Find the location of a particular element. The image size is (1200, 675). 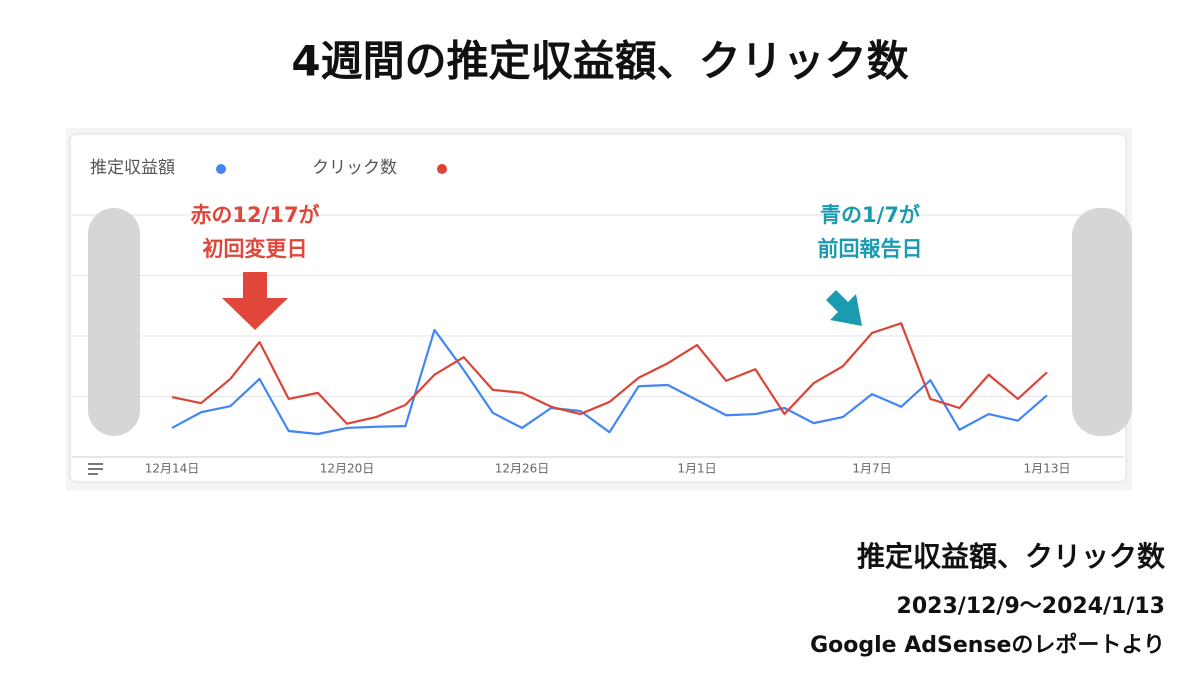

footer: 推定収益額、クリック数 is located at coordinates (1011, 556).